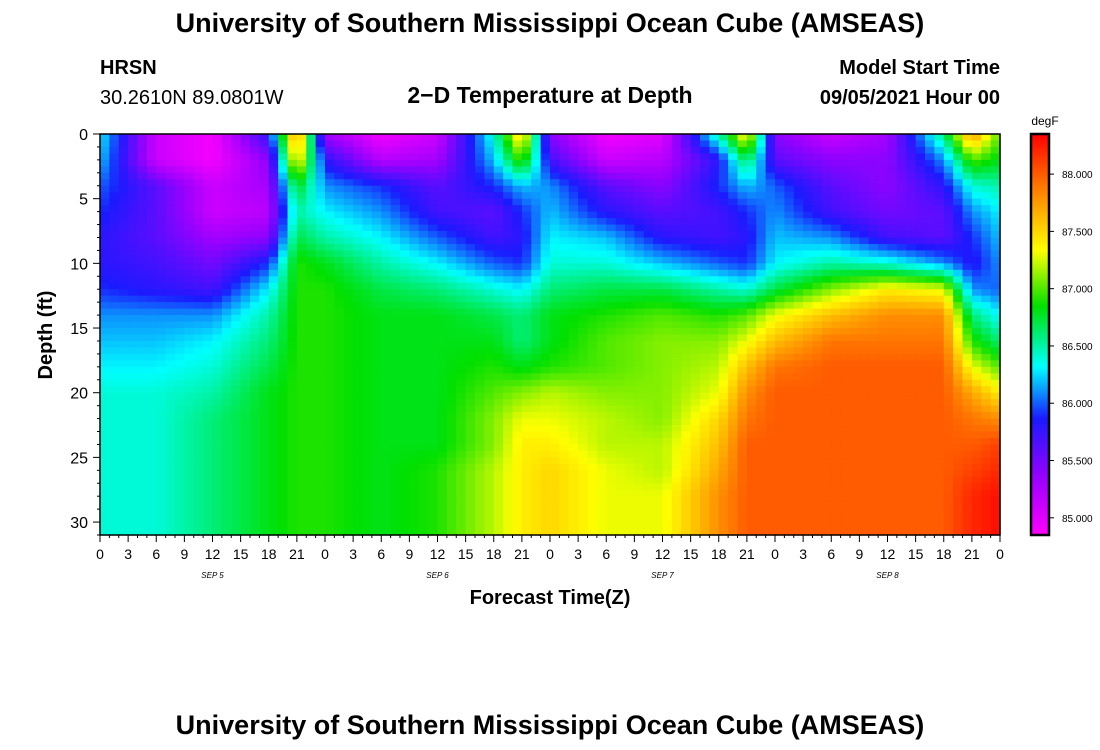 The width and height of the screenshot is (1100, 750). What do you see at coordinates (919, 68) in the screenshot?
I see `model-start-label: Model Start Time` at bounding box center [919, 68].